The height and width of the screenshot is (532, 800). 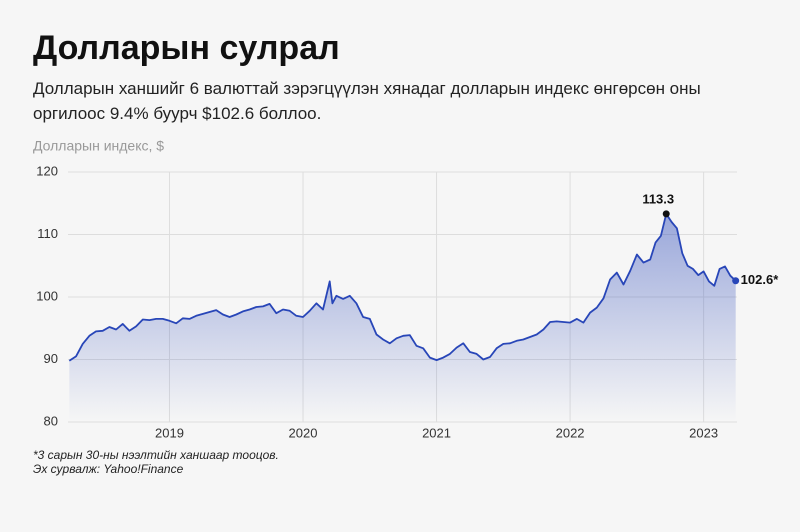 I want to click on x-tick-label: 2021, so click(x=436, y=432).